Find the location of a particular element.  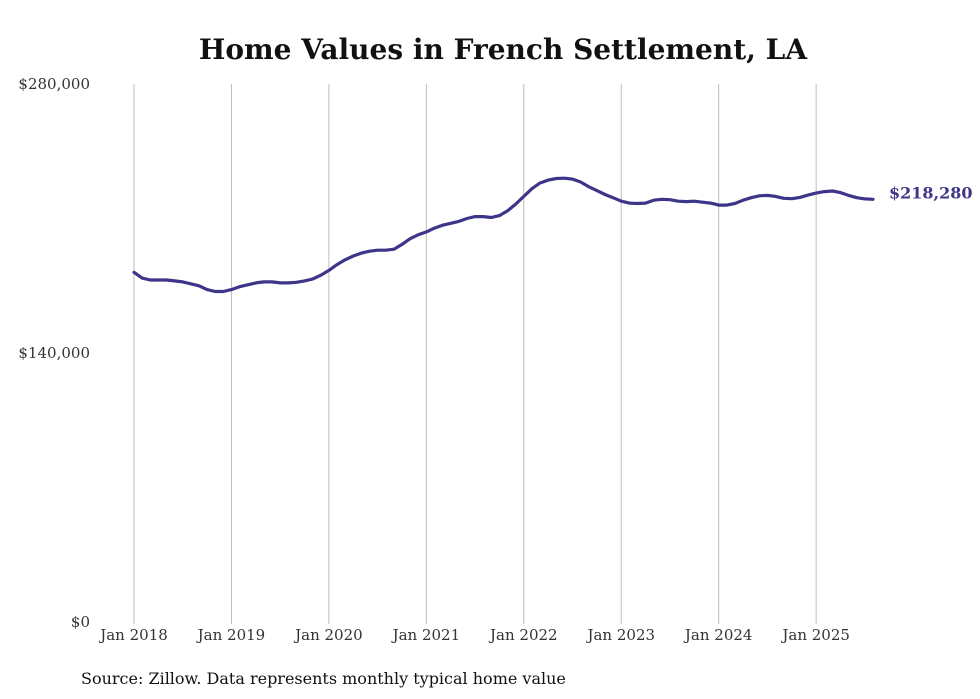

y-tick-label: $280,000 is located at coordinates (54, 84).